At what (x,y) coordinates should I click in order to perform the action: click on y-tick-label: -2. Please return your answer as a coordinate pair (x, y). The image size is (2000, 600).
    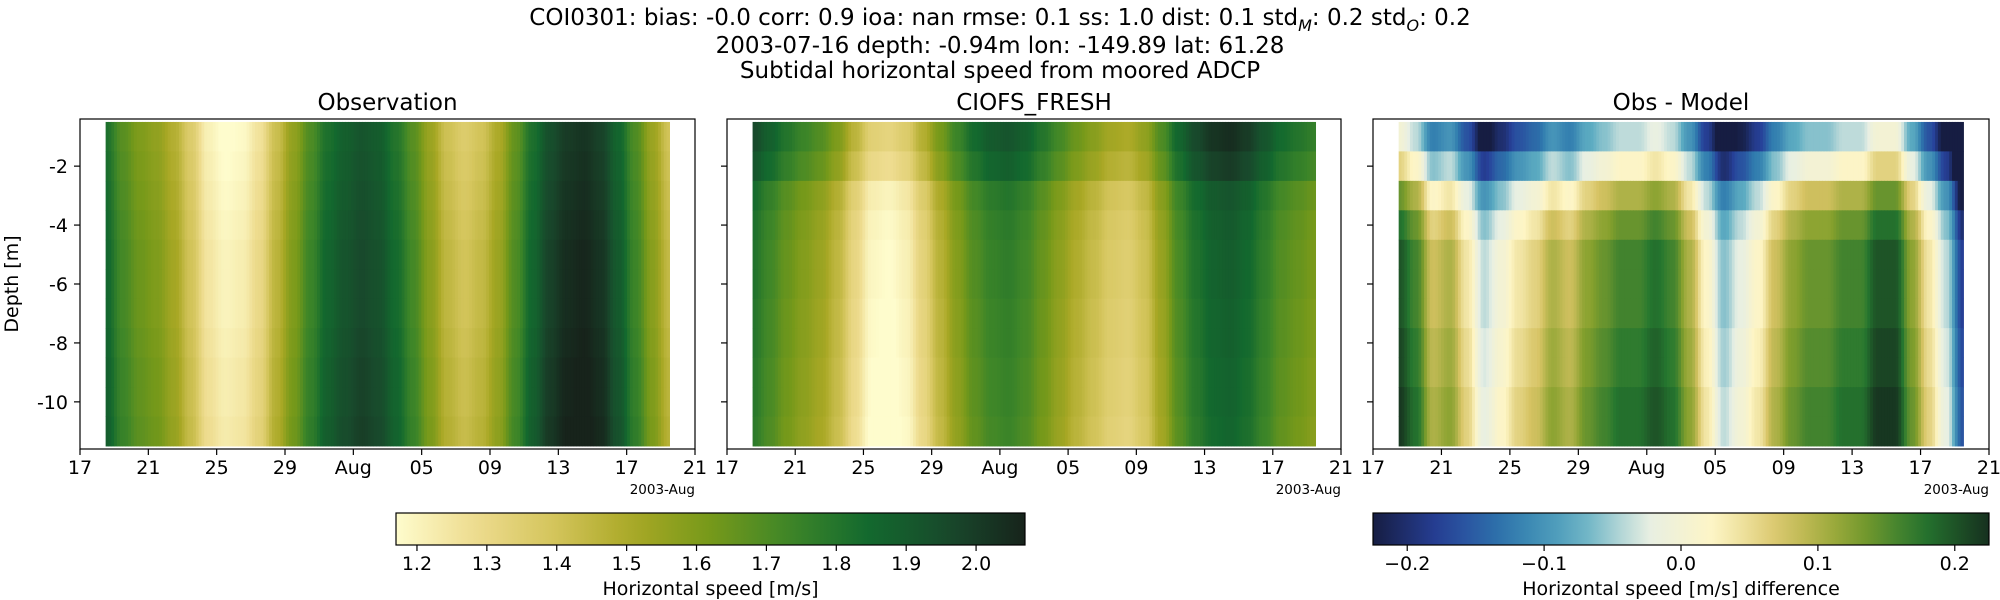
    Looking at the image, I should click on (58, 167).